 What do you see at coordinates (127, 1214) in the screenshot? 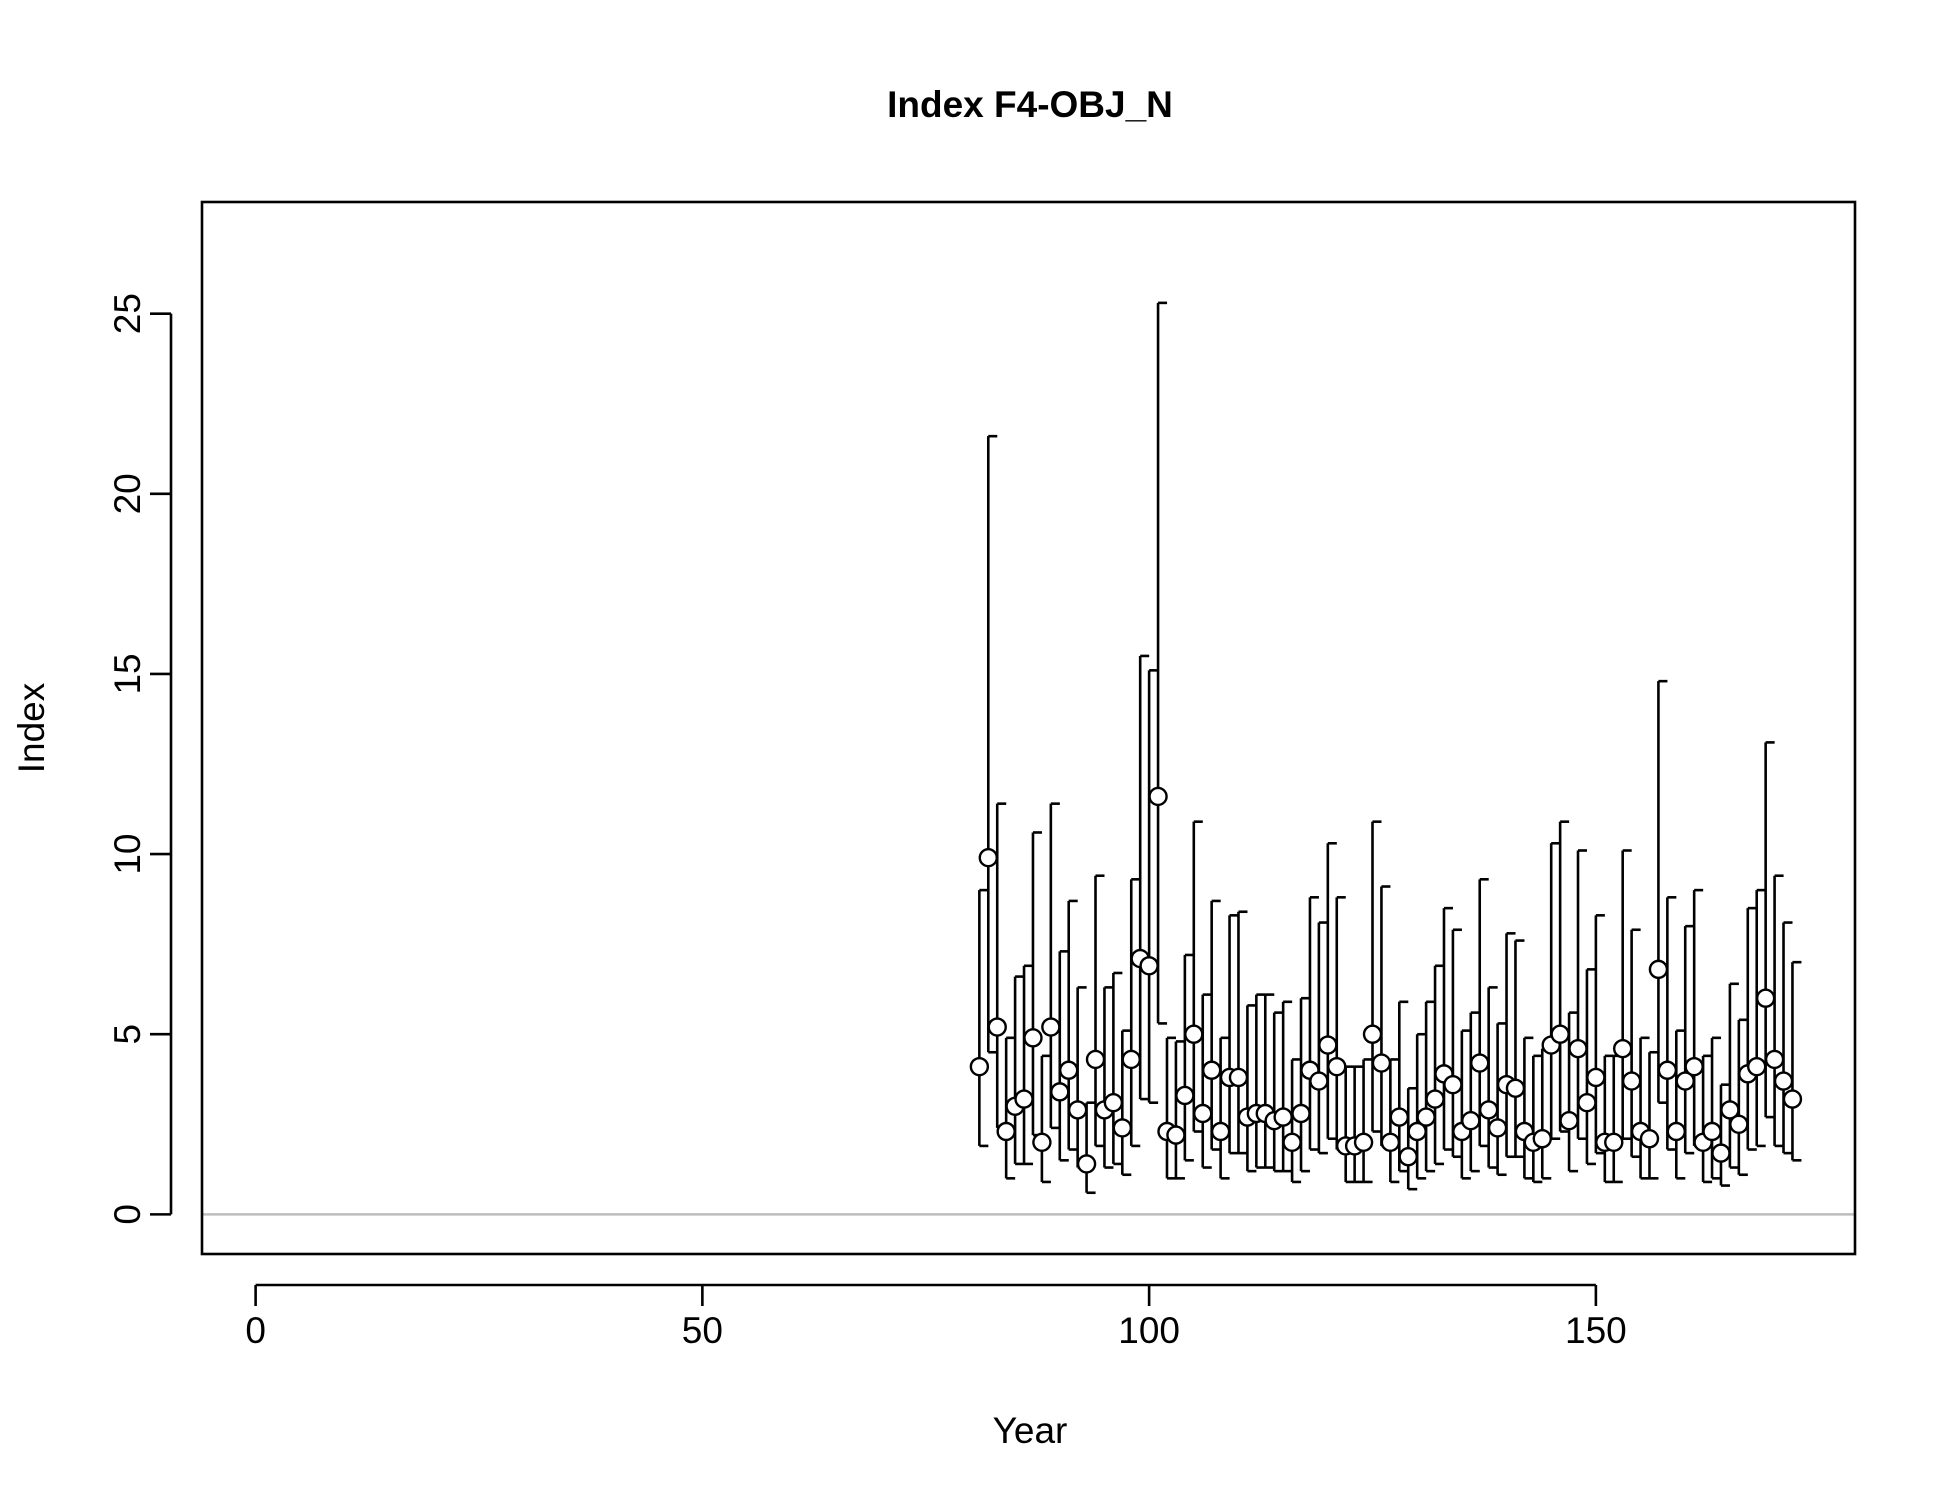
I see `y-tick-label: 0` at bounding box center [127, 1214].